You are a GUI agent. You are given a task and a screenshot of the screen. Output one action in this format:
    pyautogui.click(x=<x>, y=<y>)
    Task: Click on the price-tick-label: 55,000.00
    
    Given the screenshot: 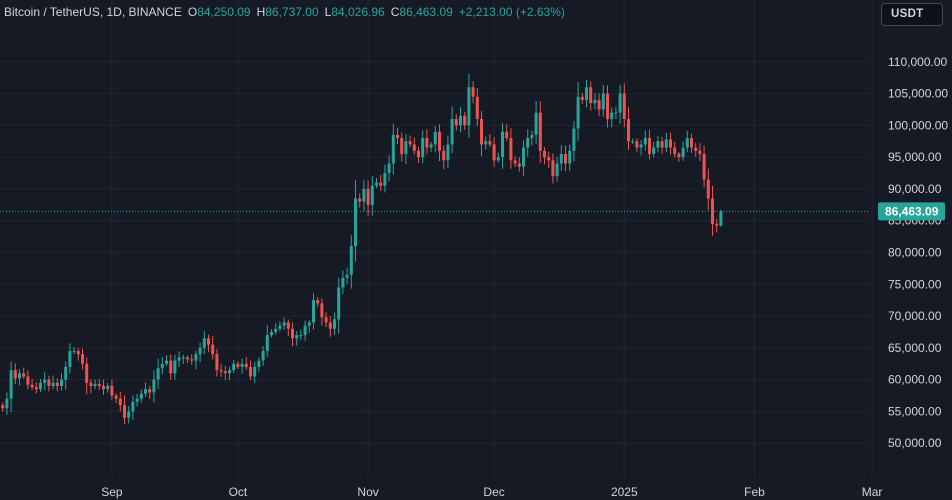 What is the action you would take?
    pyautogui.click(x=915, y=411)
    